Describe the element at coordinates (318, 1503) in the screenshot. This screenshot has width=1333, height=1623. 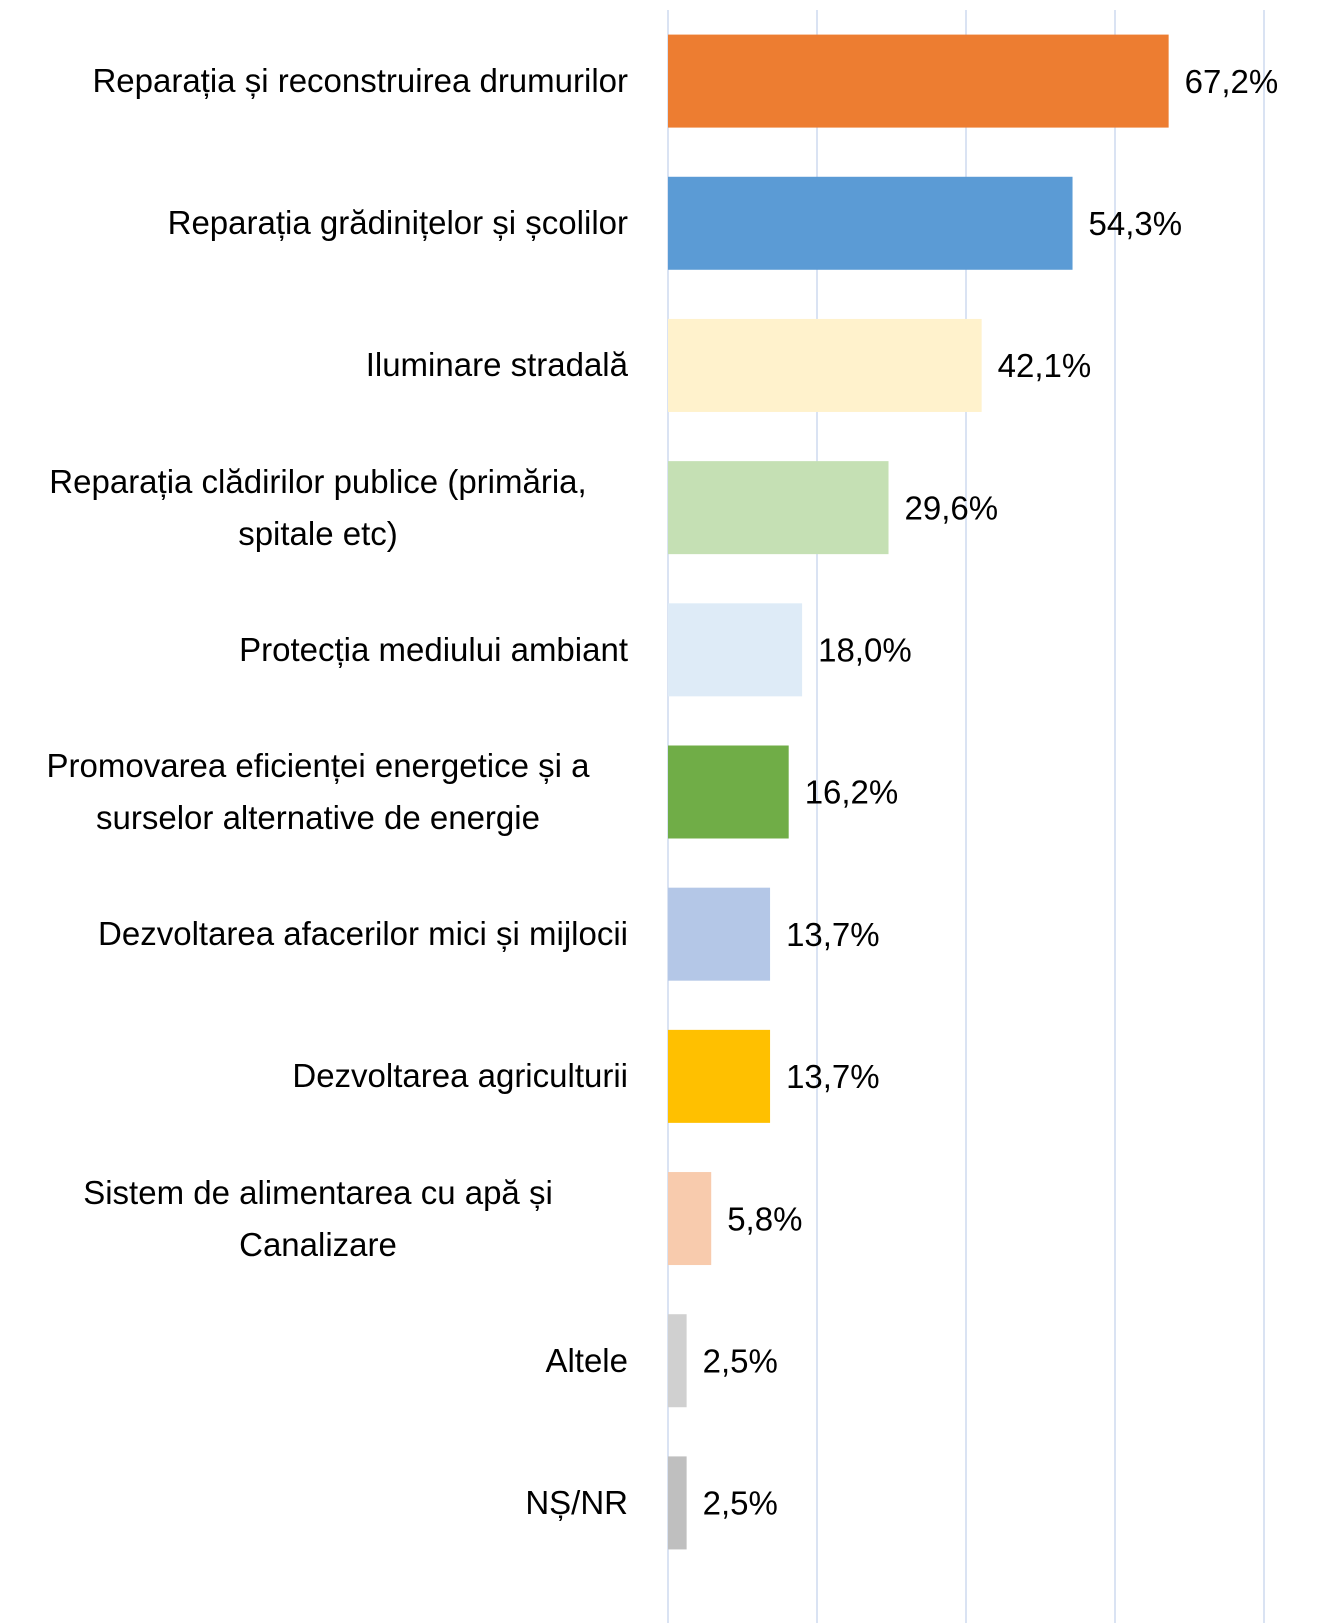
I see `category-label-box: NȘ/NR` at that location.